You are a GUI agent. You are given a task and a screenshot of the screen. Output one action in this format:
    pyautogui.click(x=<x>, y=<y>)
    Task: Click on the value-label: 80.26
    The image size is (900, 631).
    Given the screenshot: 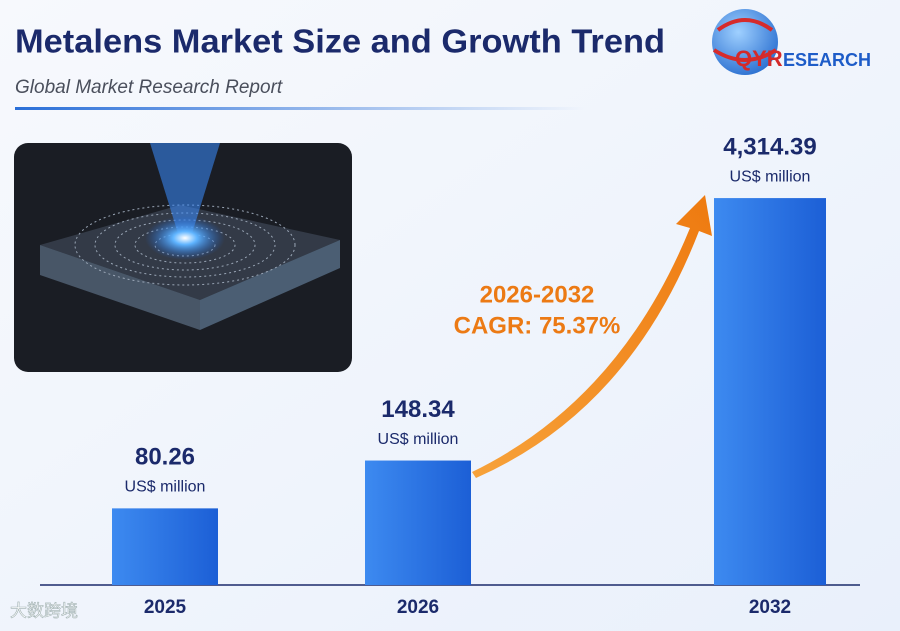 What is the action you would take?
    pyautogui.click(x=165, y=457)
    